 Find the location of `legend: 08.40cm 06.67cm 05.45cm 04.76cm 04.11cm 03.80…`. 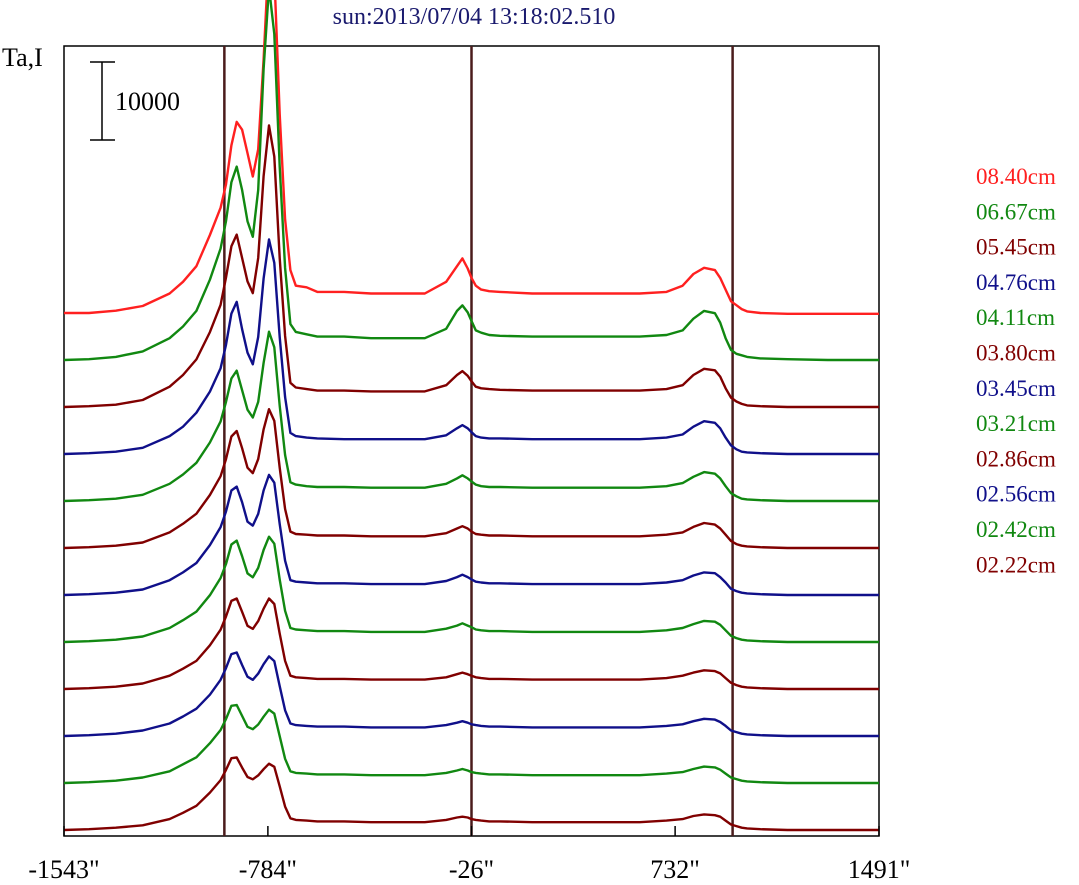

legend: 08.40cm 06.67cm 05.45cm 04.76cm 04.11cm 03.80… is located at coordinates (1016, 370).